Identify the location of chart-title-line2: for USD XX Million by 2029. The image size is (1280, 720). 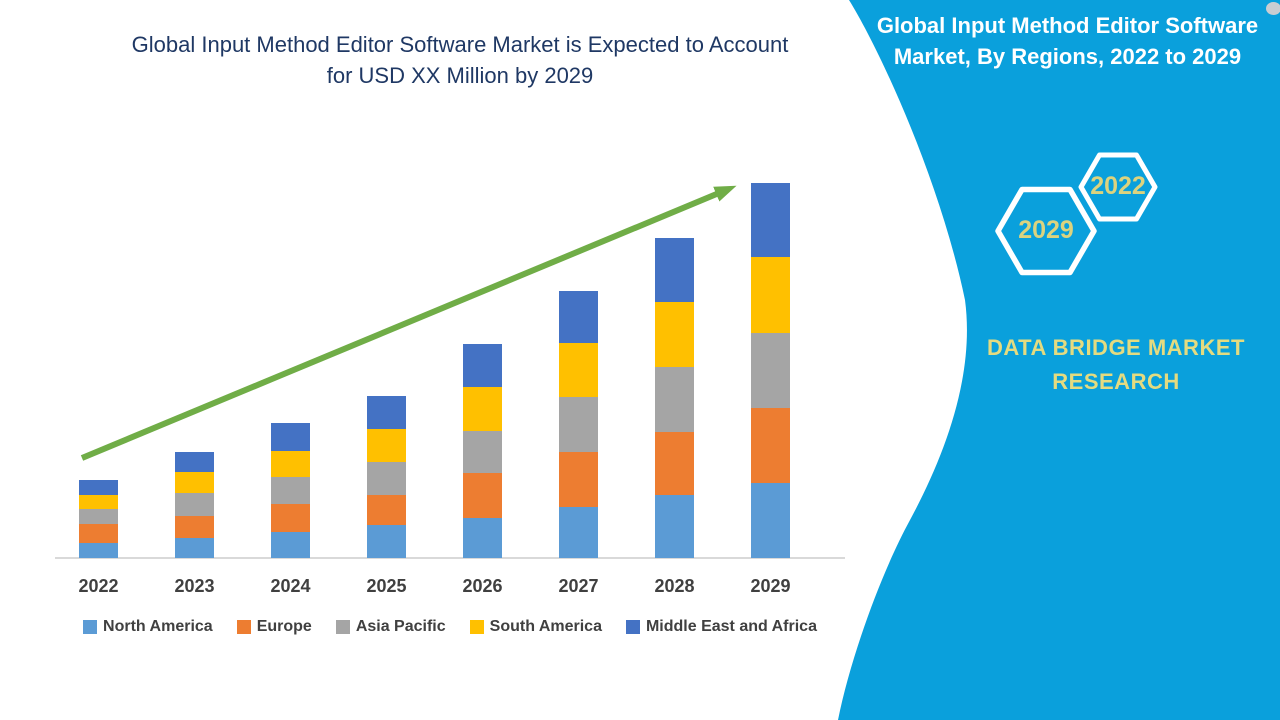
(460, 75).